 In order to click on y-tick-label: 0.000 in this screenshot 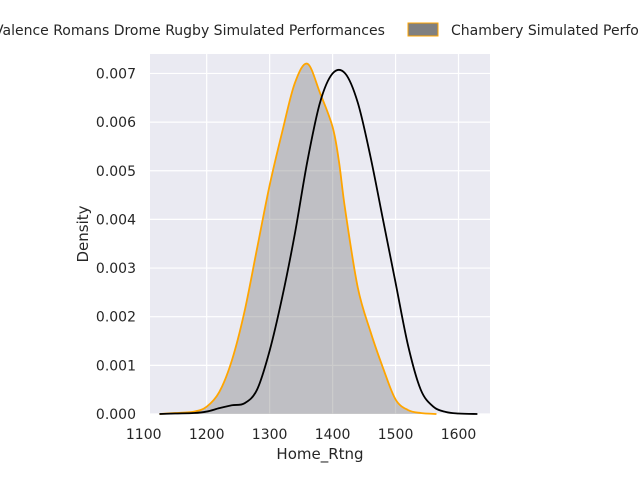, I will do `click(116, 415)`.